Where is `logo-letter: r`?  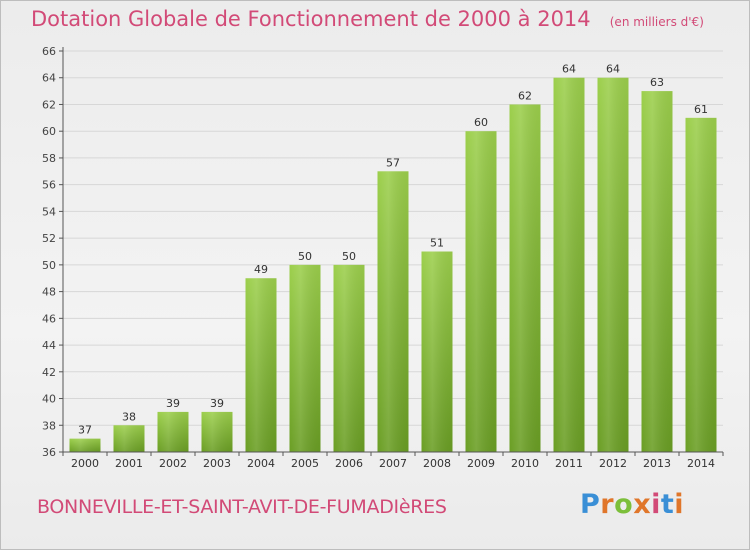 logo-letter: r is located at coordinates (607, 504).